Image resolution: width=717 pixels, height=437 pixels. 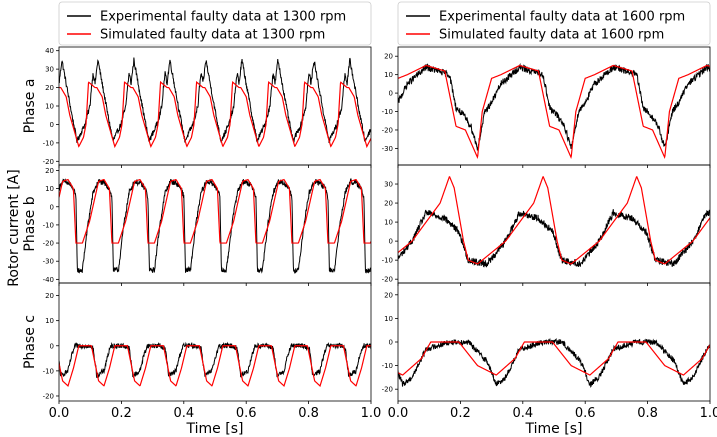 I want to click on panel-right-c-xlabel: Time [s], so click(x=554, y=429).